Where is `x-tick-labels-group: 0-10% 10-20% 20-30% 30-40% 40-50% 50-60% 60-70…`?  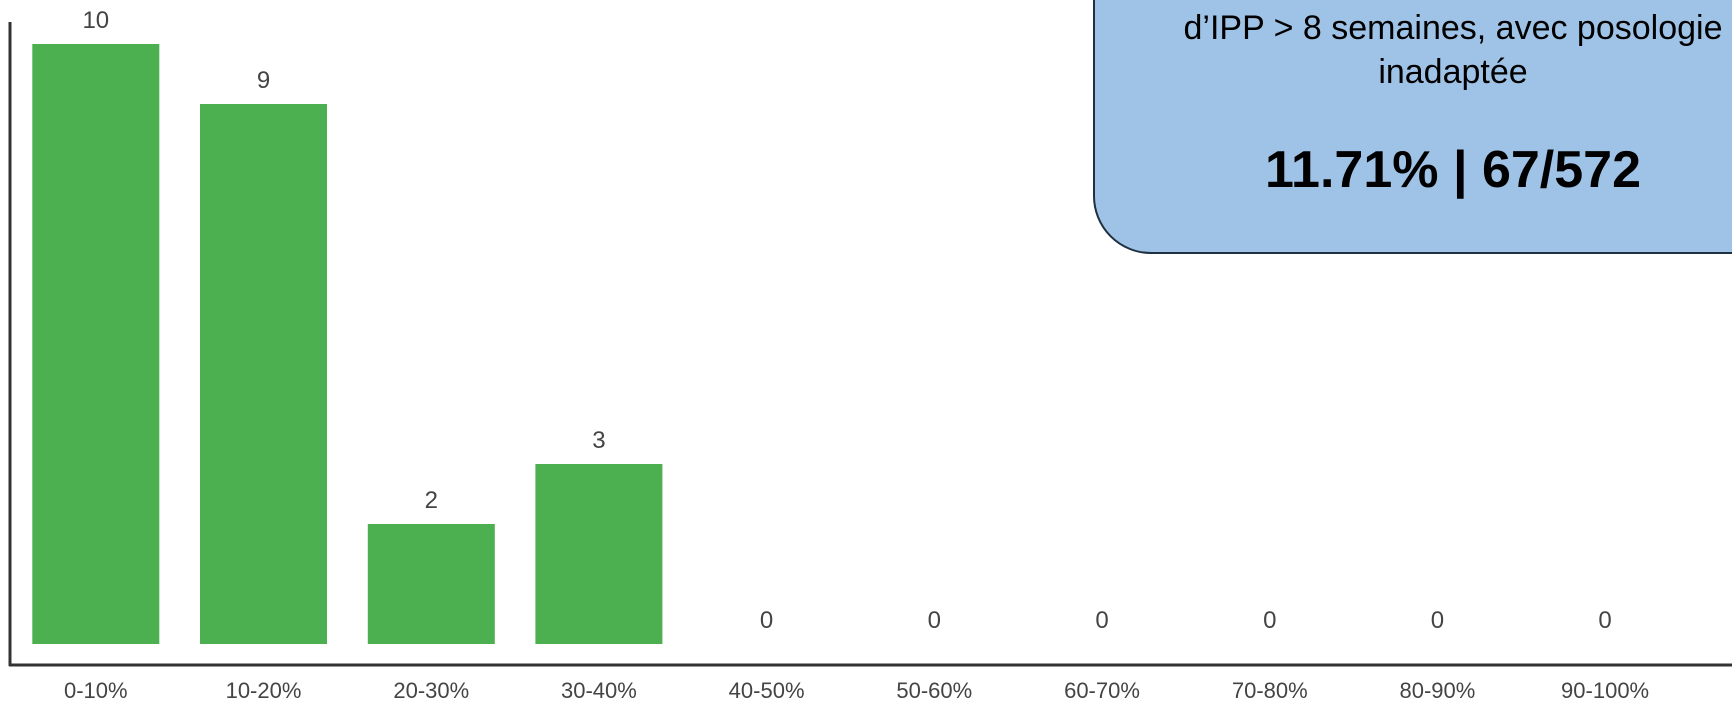
x-tick-labels-group: 0-10% 10-20% 20-30% 30-40% 40-50% 50-60% 60-70… is located at coordinates (856, 690).